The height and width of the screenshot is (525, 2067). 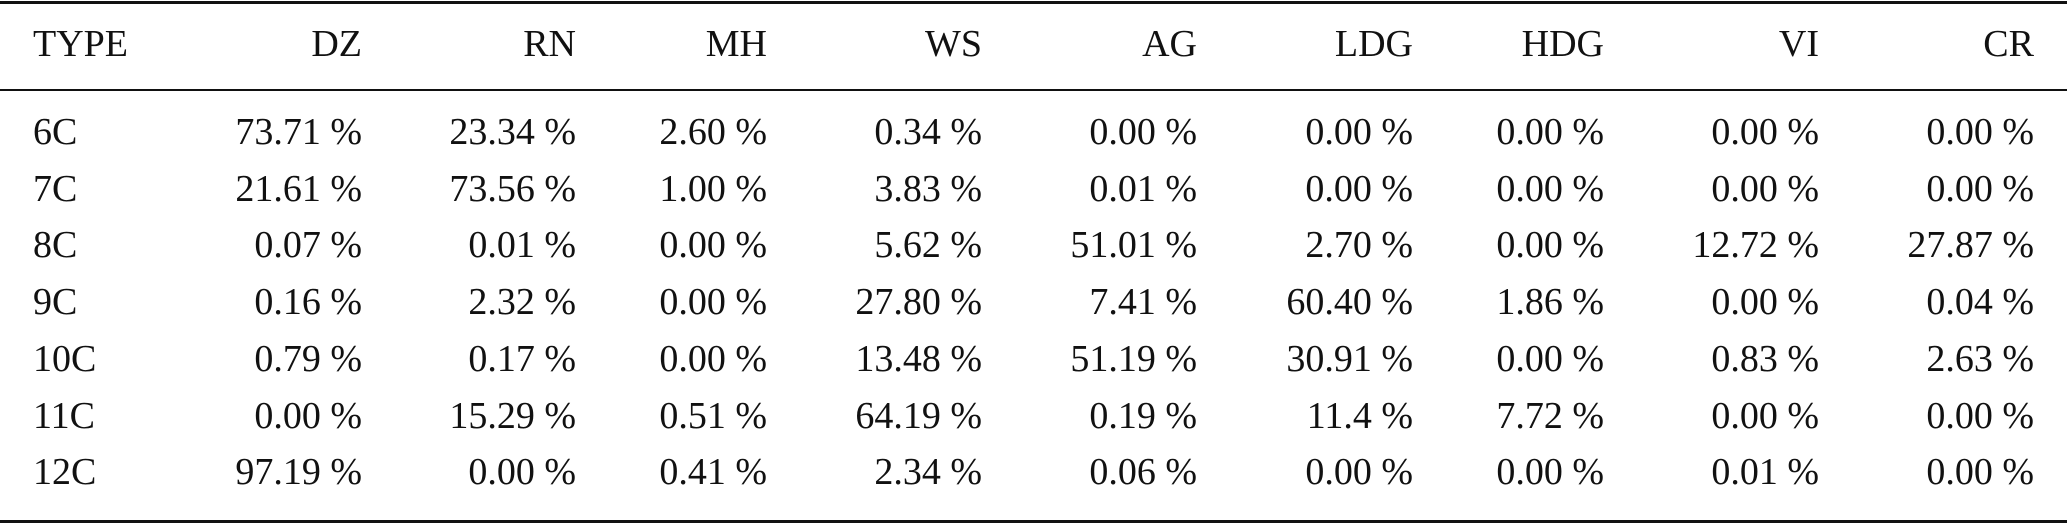 What do you see at coordinates (336, 44) in the screenshot?
I see `header-cell: DZ` at bounding box center [336, 44].